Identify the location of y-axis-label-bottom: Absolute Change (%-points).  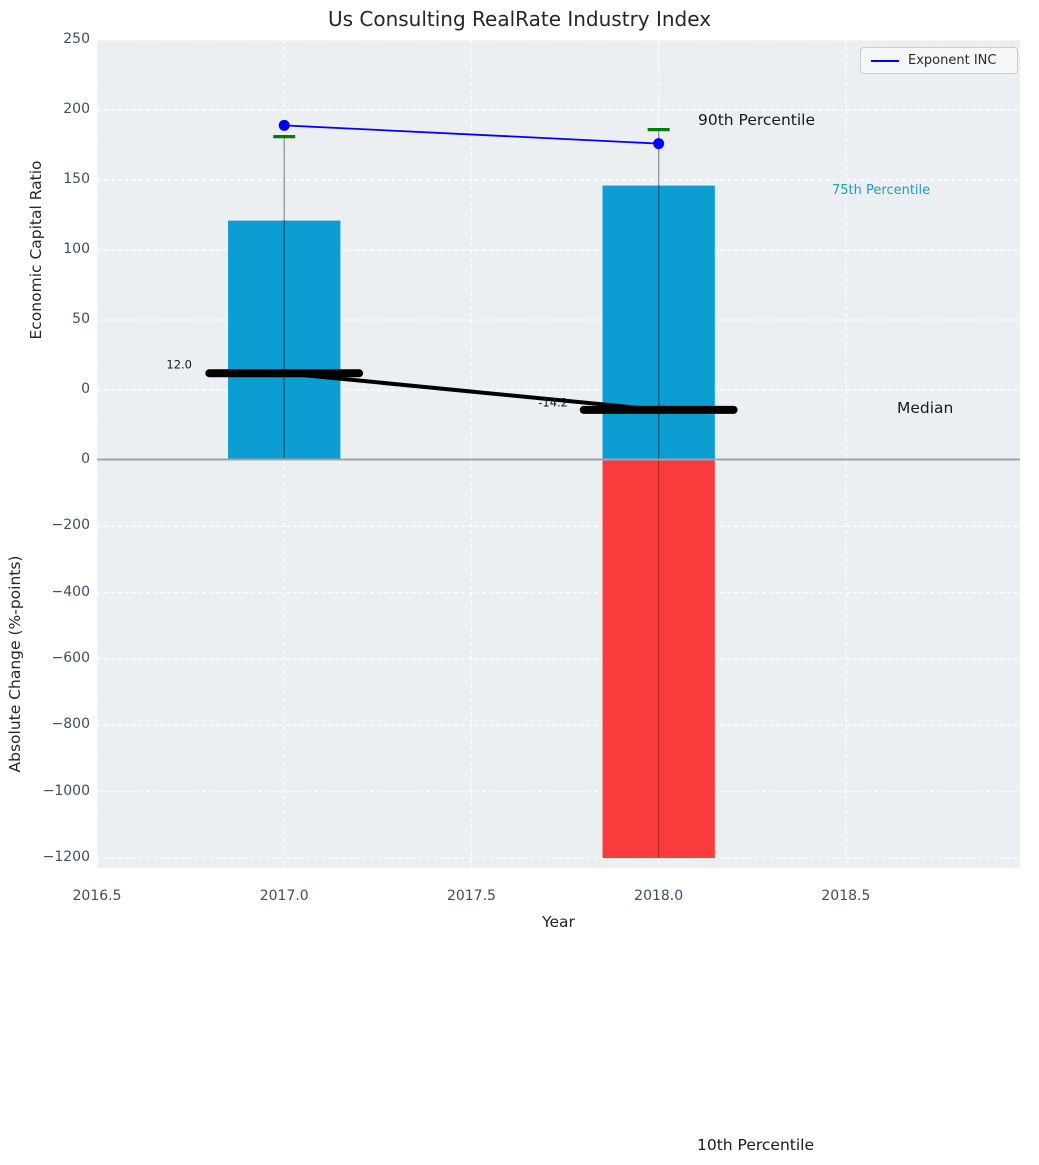
(15, 664).